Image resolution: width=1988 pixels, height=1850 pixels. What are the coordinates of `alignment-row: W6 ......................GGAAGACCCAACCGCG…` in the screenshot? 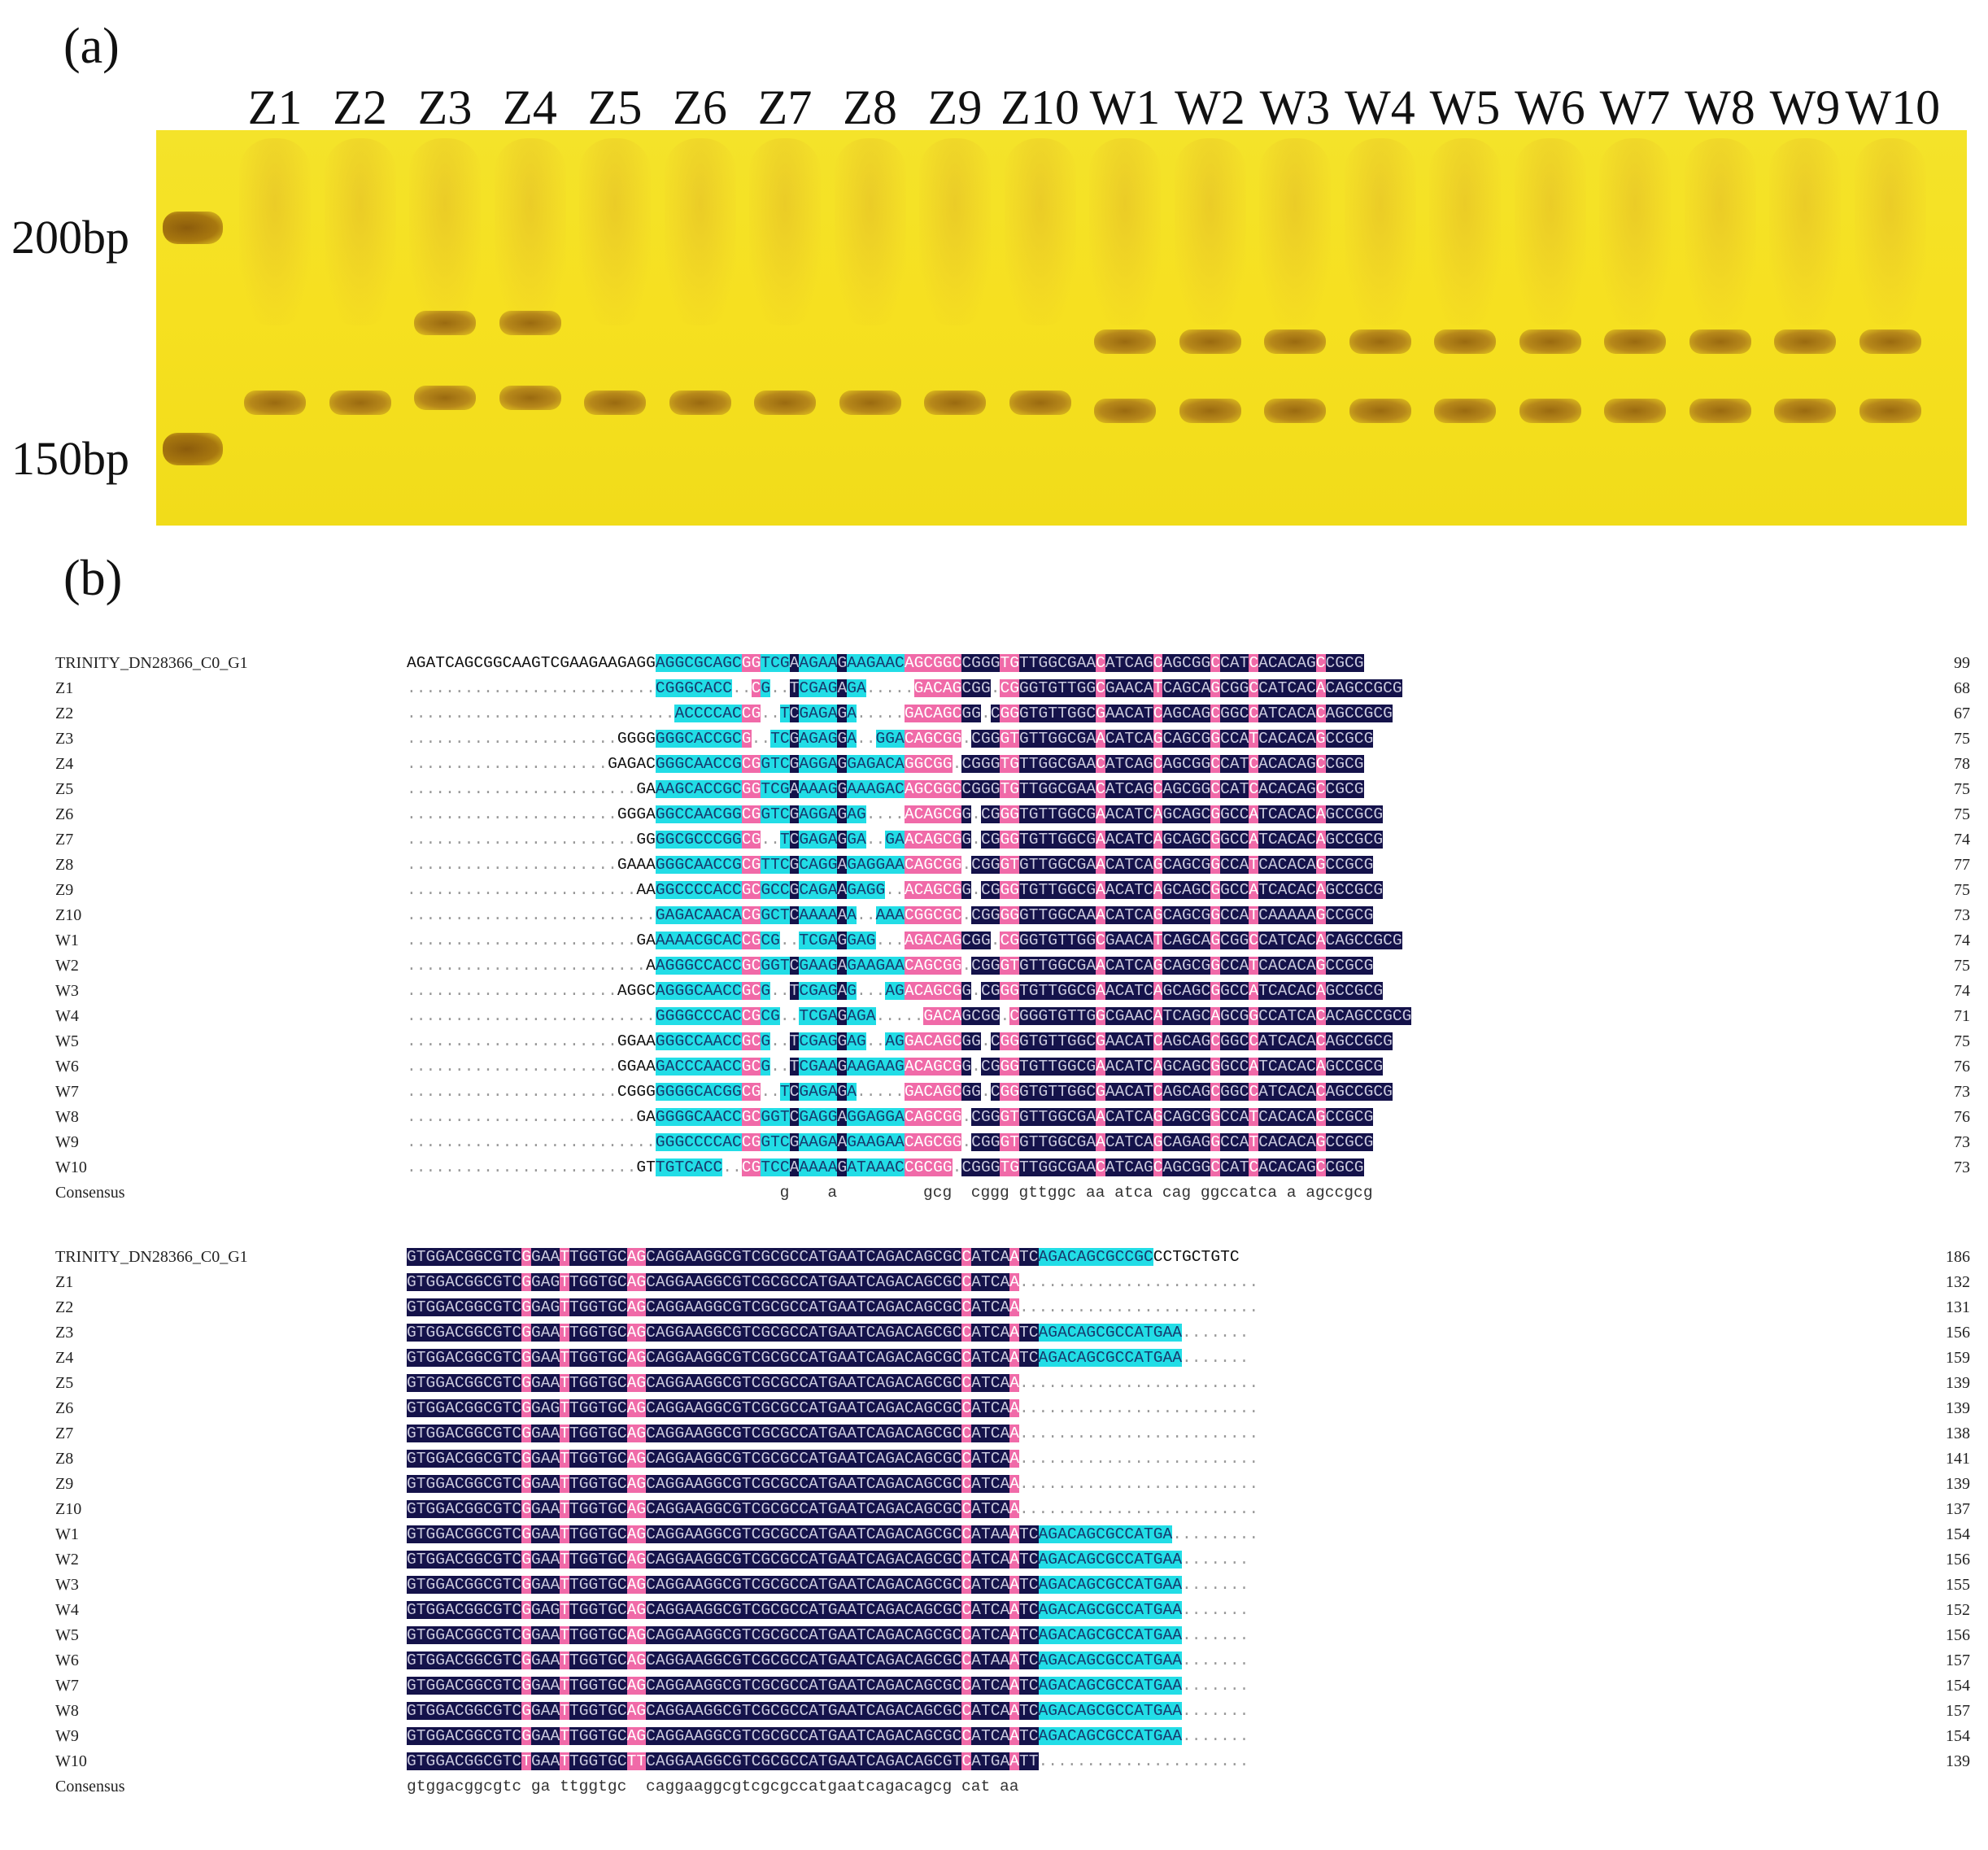 It's located at (1017, 1067).